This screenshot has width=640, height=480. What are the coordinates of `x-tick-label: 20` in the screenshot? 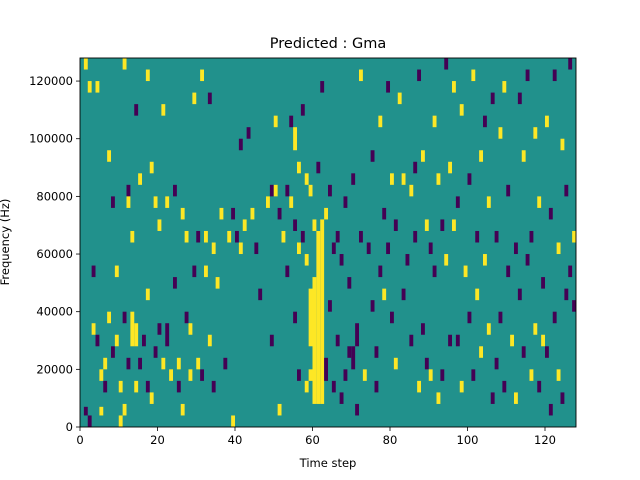 It's located at (157, 440).